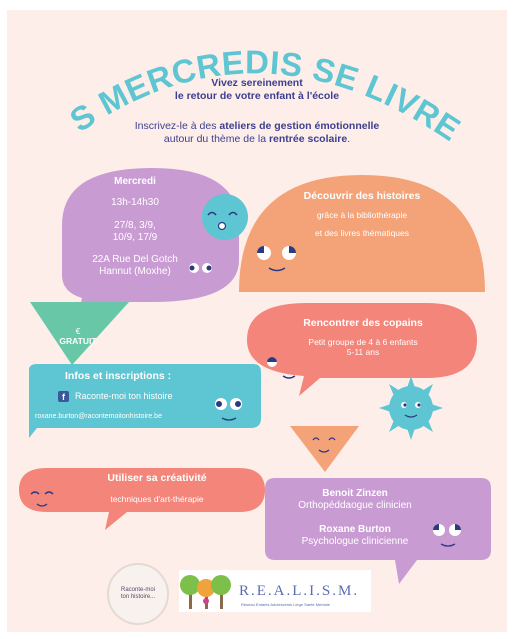  I want to click on facebook-icon: f, so click(63, 396).